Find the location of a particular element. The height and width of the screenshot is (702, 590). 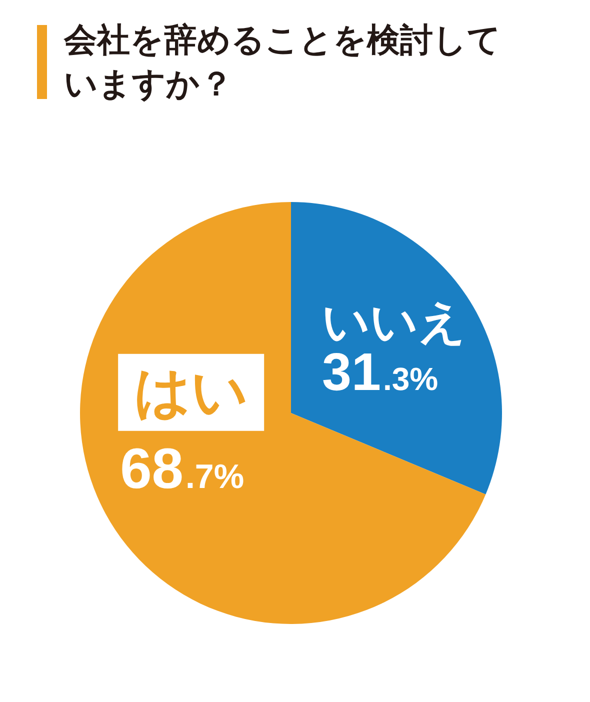

slice-label: いいえ is located at coordinates (394, 322).